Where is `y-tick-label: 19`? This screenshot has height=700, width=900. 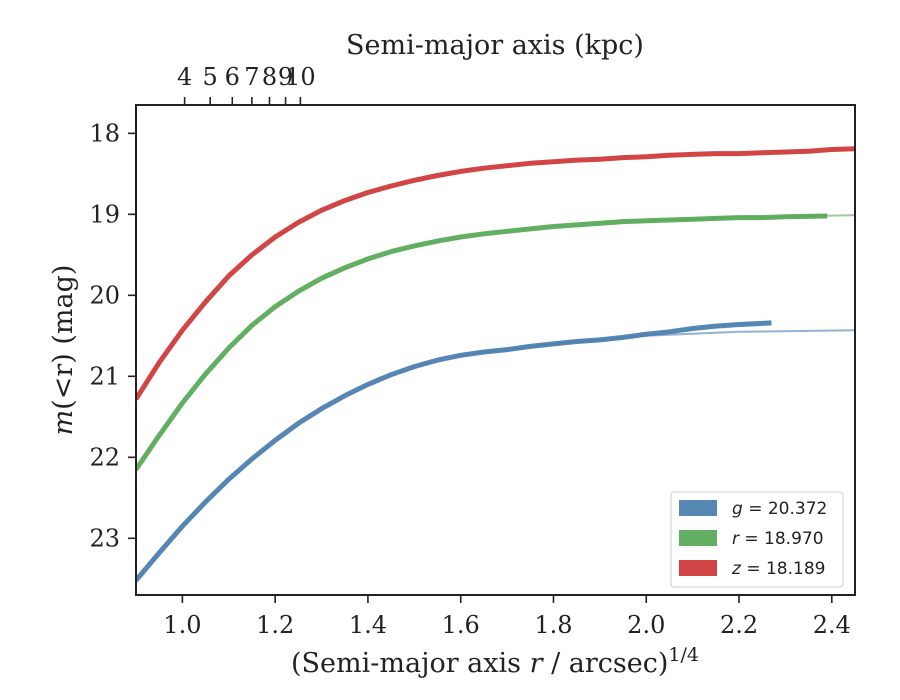
y-tick-label: 19 is located at coordinates (104, 214).